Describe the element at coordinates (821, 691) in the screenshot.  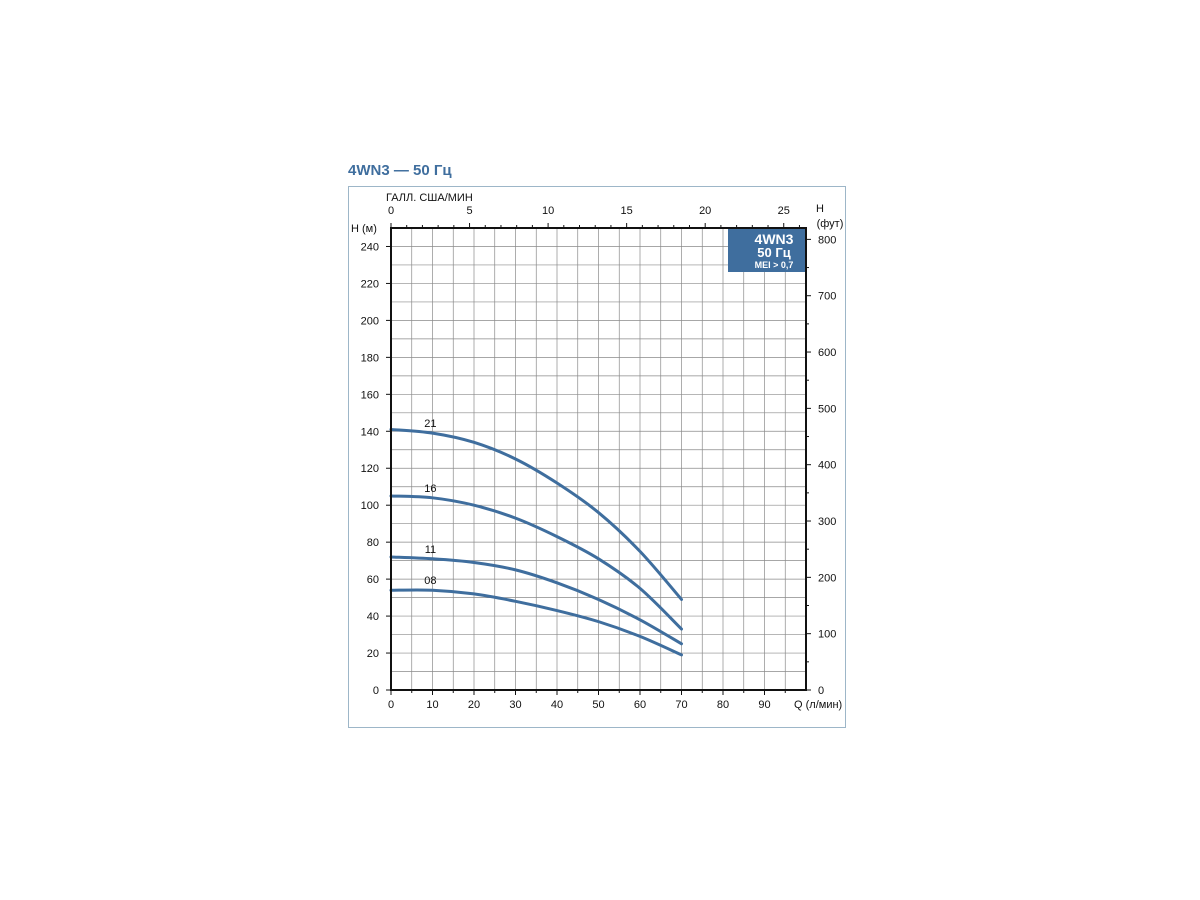
I see `y2-tick-label: 0` at that location.